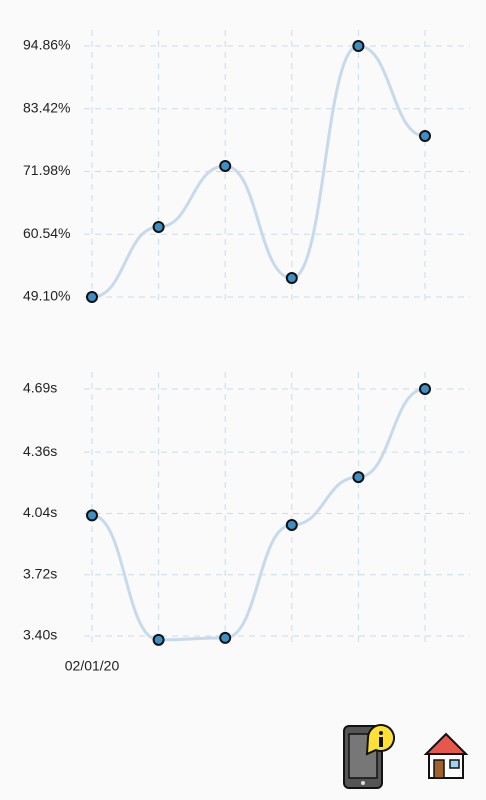 The width and height of the screenshot is (486, 800). Describe the element at coordinates (92, 666) in the screenshot. I see `x-tick-label: 02/01/20` at that location.